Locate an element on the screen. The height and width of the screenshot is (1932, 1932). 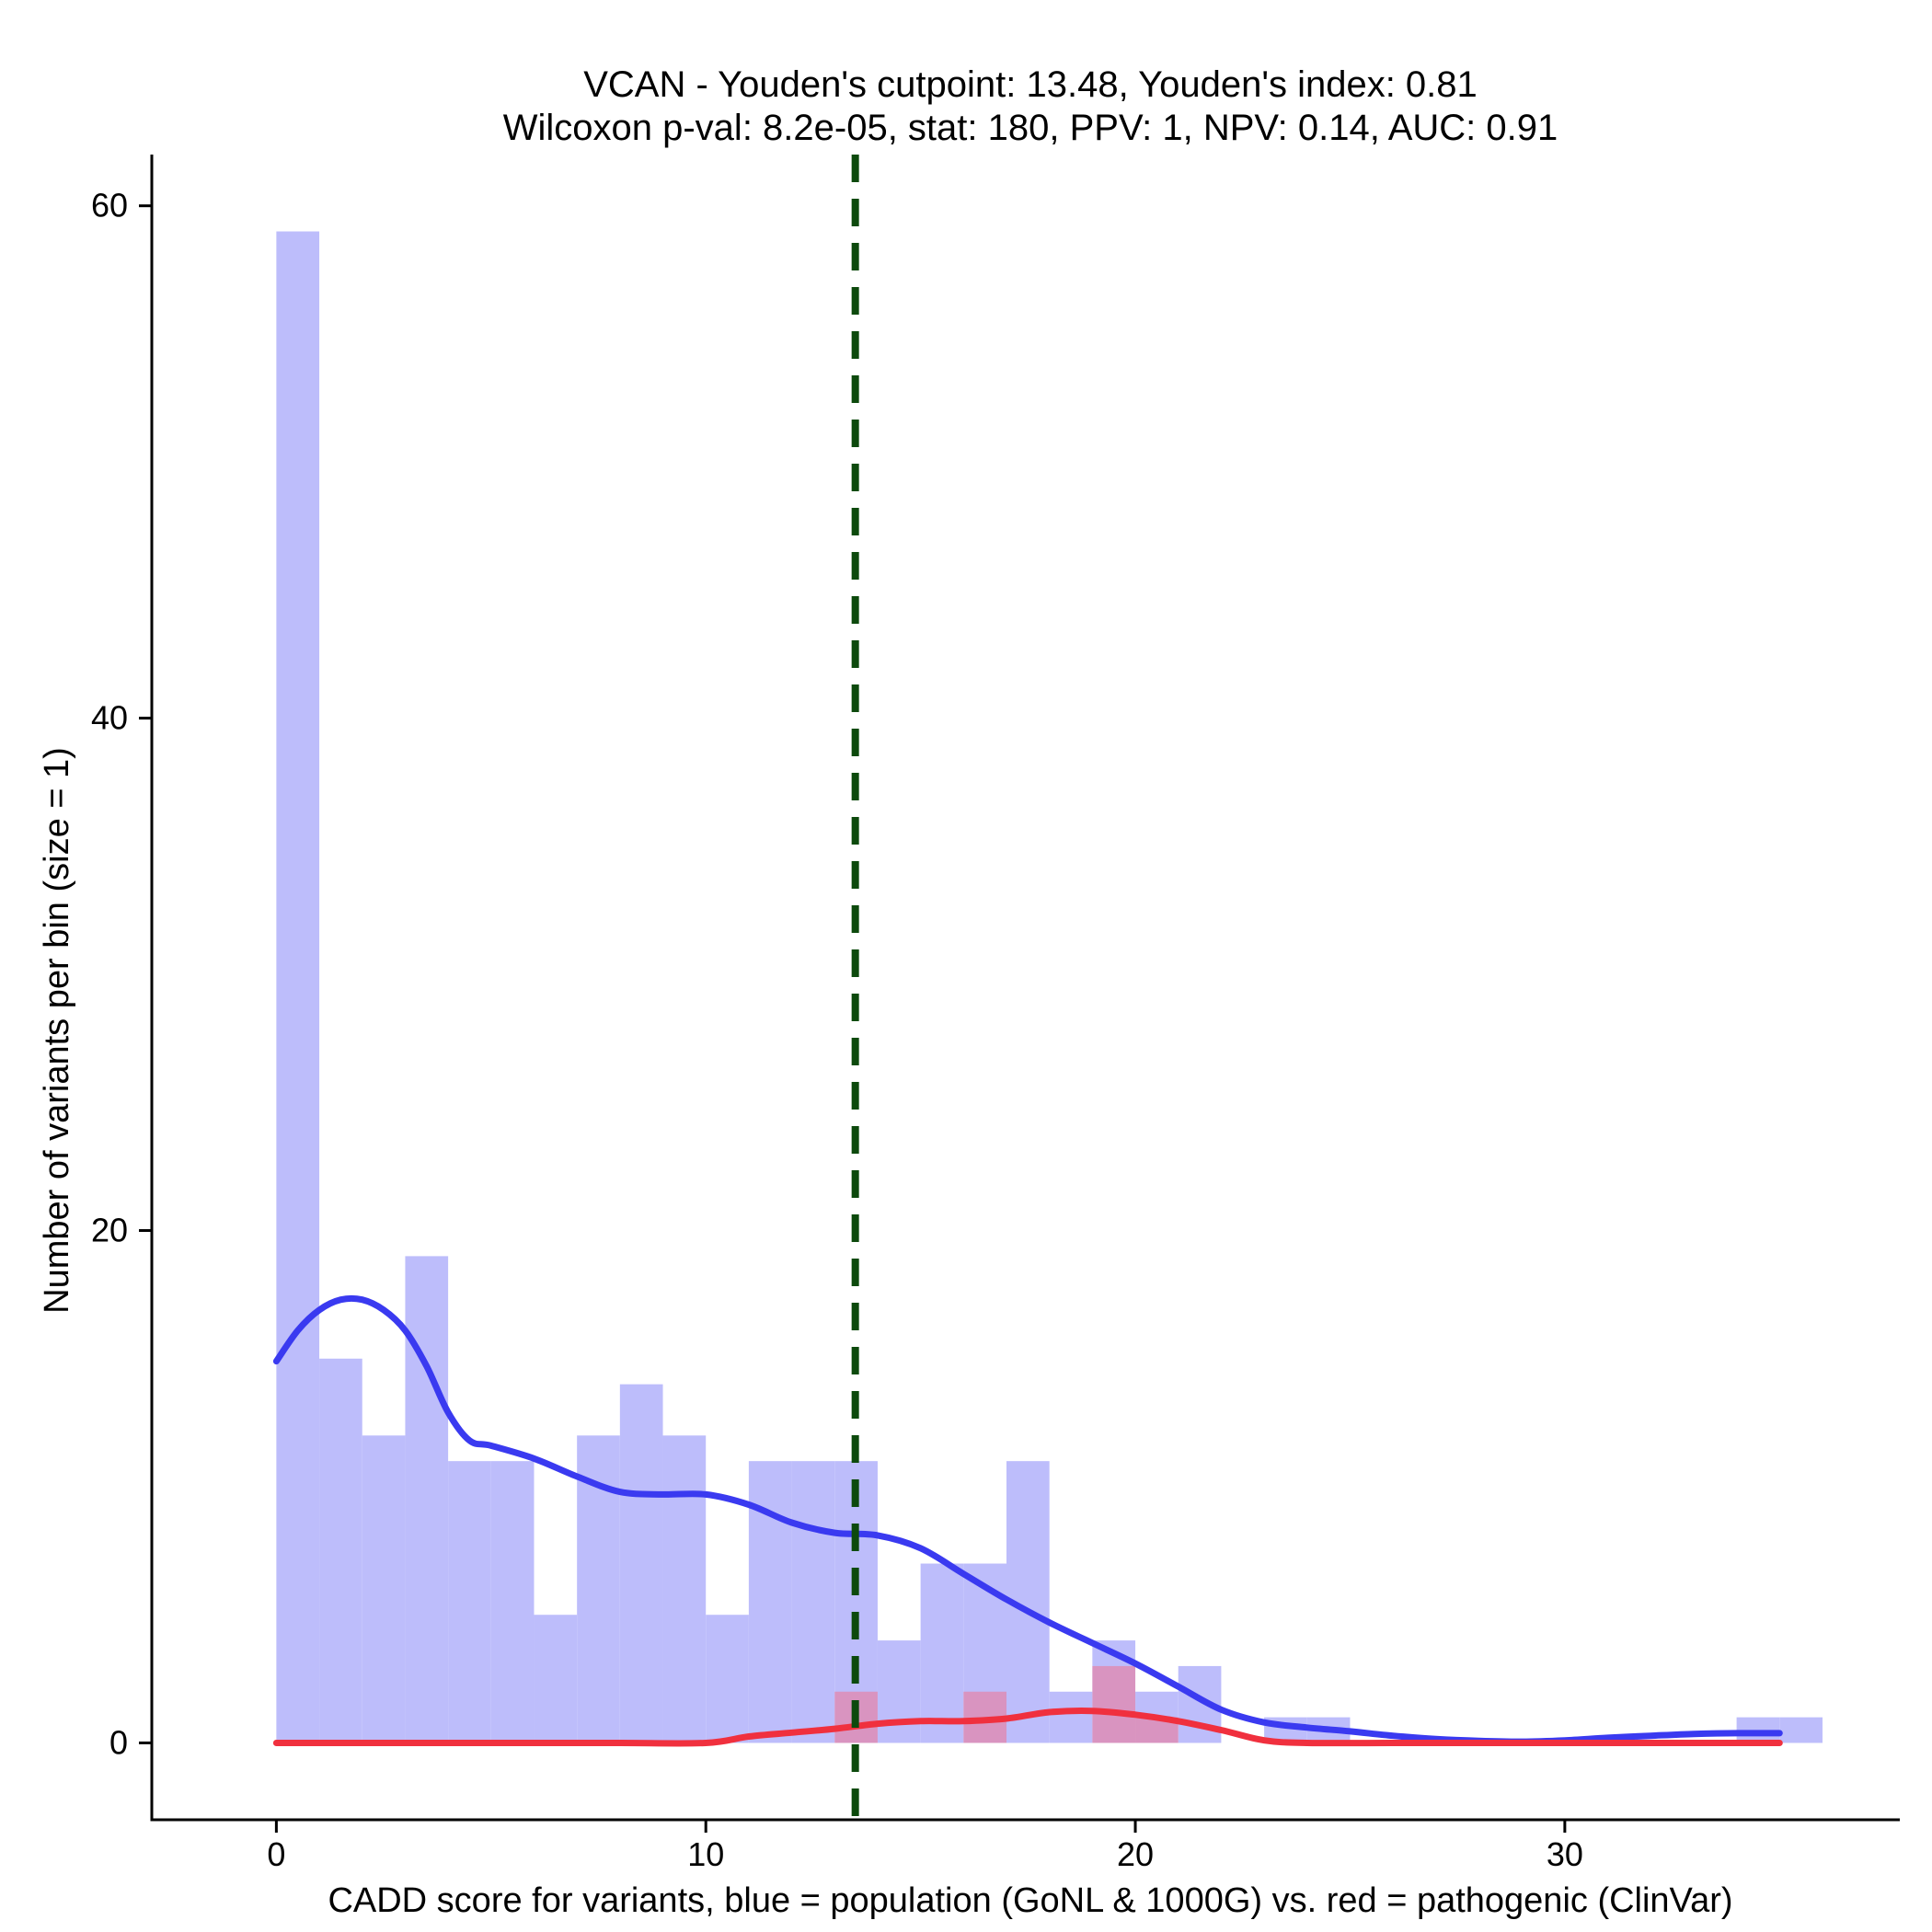
x-tick-label-20: 20 is located at coordinates (1135, 1854).